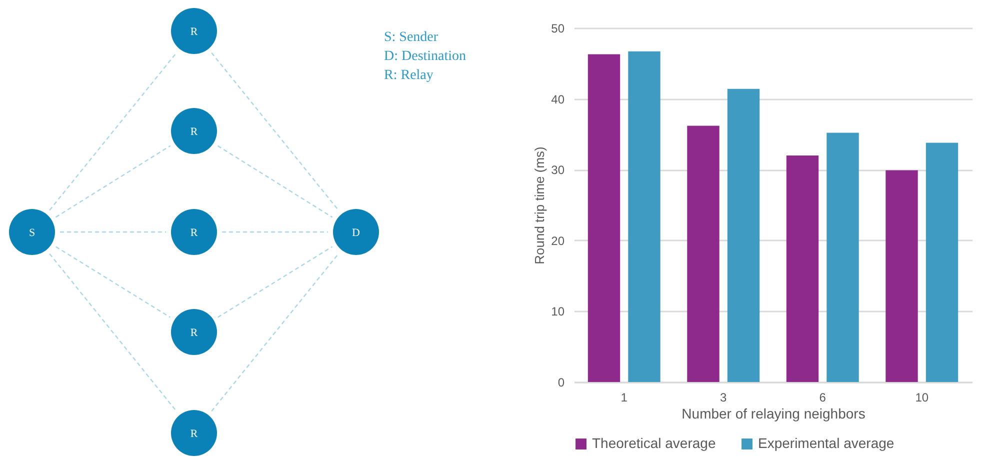 This screenshot has height=463, width=988. Describe the element at coordinates (558, 241) in the screenshot. I see `y-tick-label: 20` at that location.